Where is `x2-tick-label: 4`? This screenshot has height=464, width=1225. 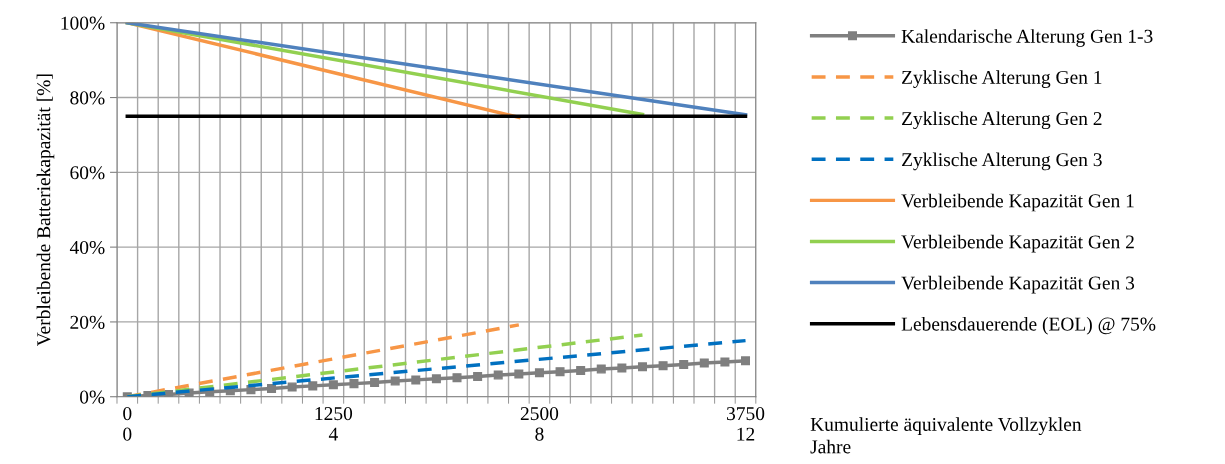 x2-tick-label: 4 is located at coordinates (333, 434).